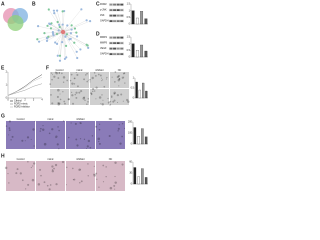 The height and width of the screenshot is (240, 320). Describe the element at coordinates (3, 156) in the screenshot. I see `panel-label: H` at that location.